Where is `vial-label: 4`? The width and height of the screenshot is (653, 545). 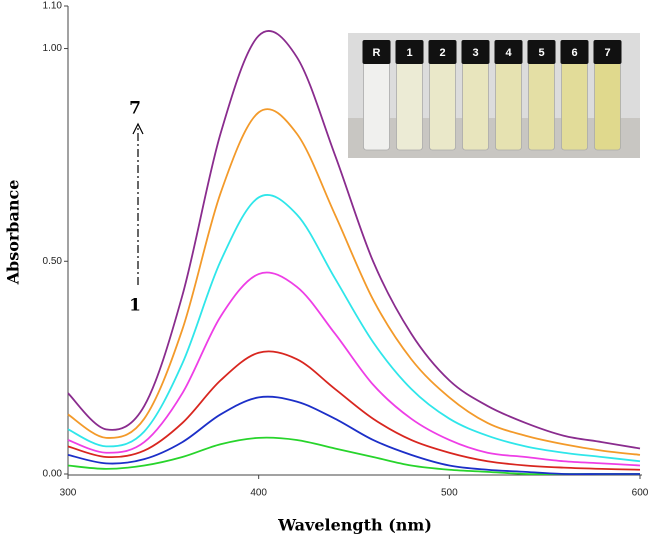
vial-label: 4 is located at coordinates (508, 53).